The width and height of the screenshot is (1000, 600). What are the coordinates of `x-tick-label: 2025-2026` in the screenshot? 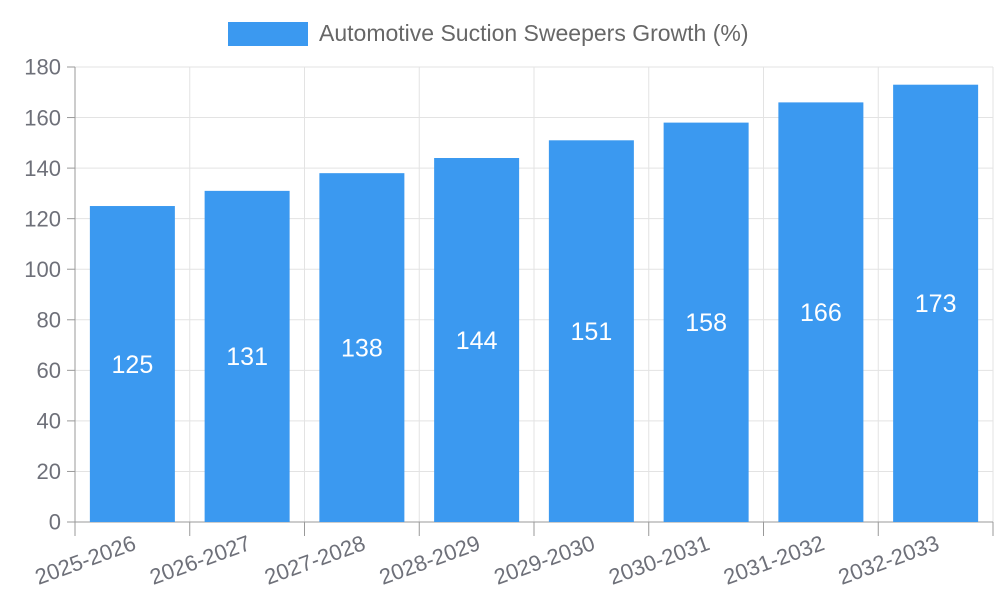 It's located at (85, 559).